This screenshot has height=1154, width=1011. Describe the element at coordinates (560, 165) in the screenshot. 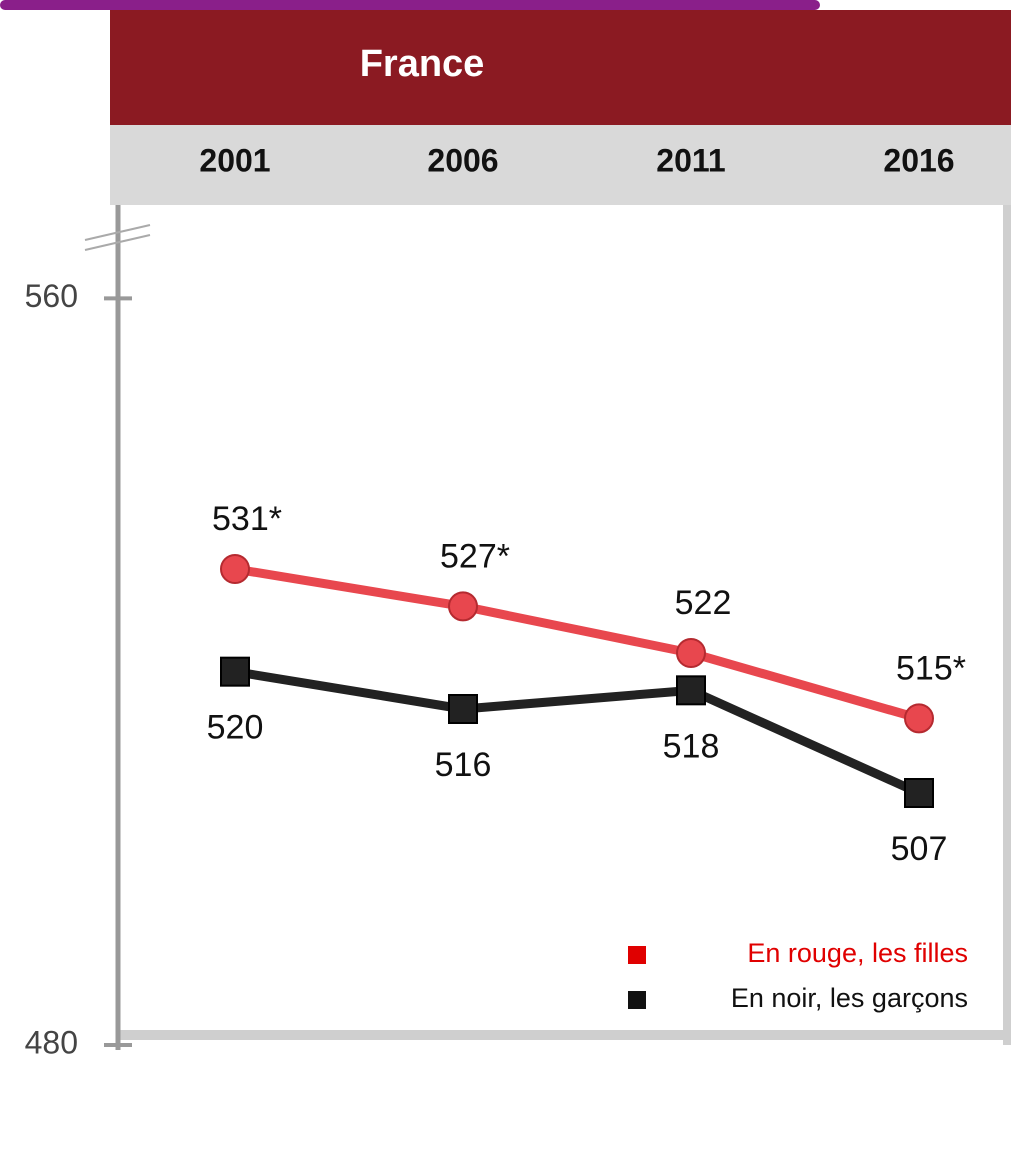

I see `year-band` at that location.